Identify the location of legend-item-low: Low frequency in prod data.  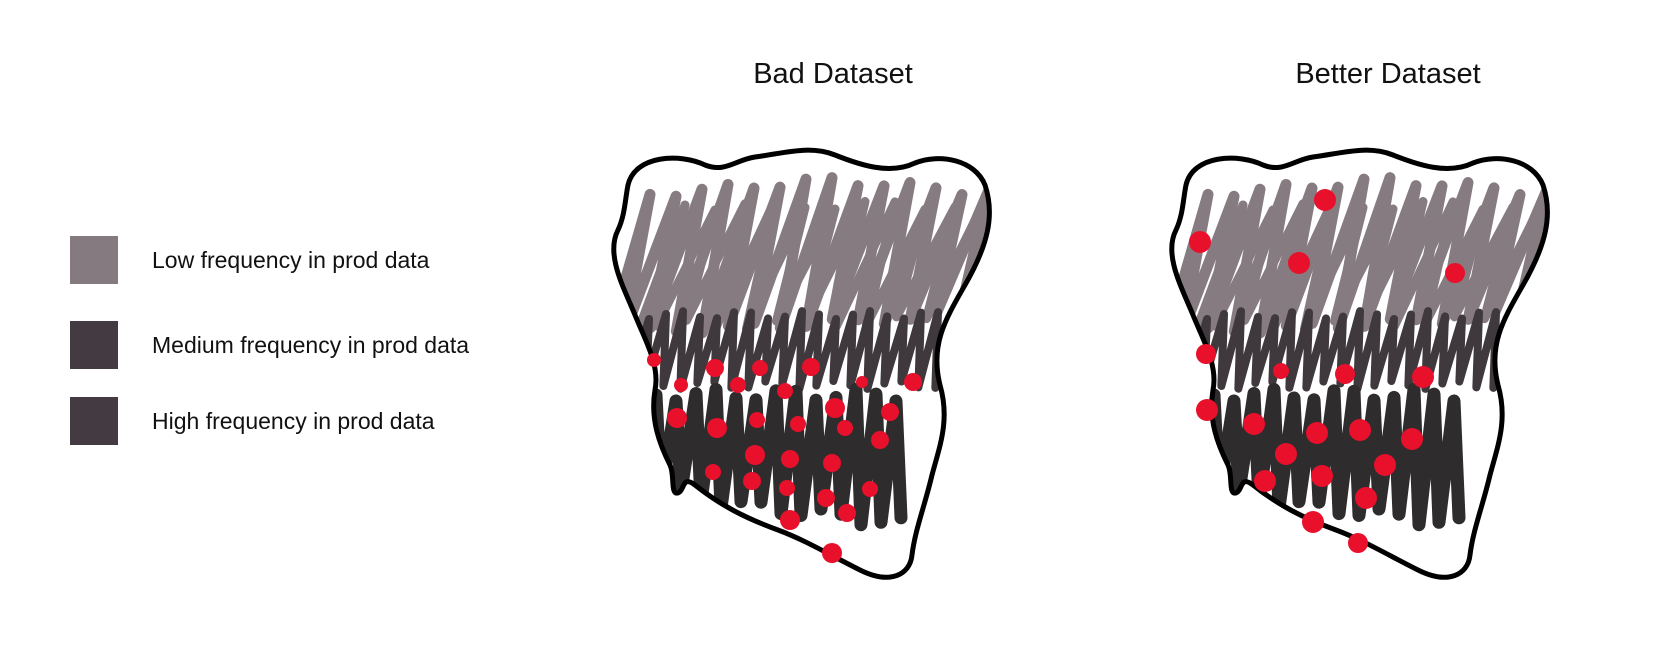
(249, 260).